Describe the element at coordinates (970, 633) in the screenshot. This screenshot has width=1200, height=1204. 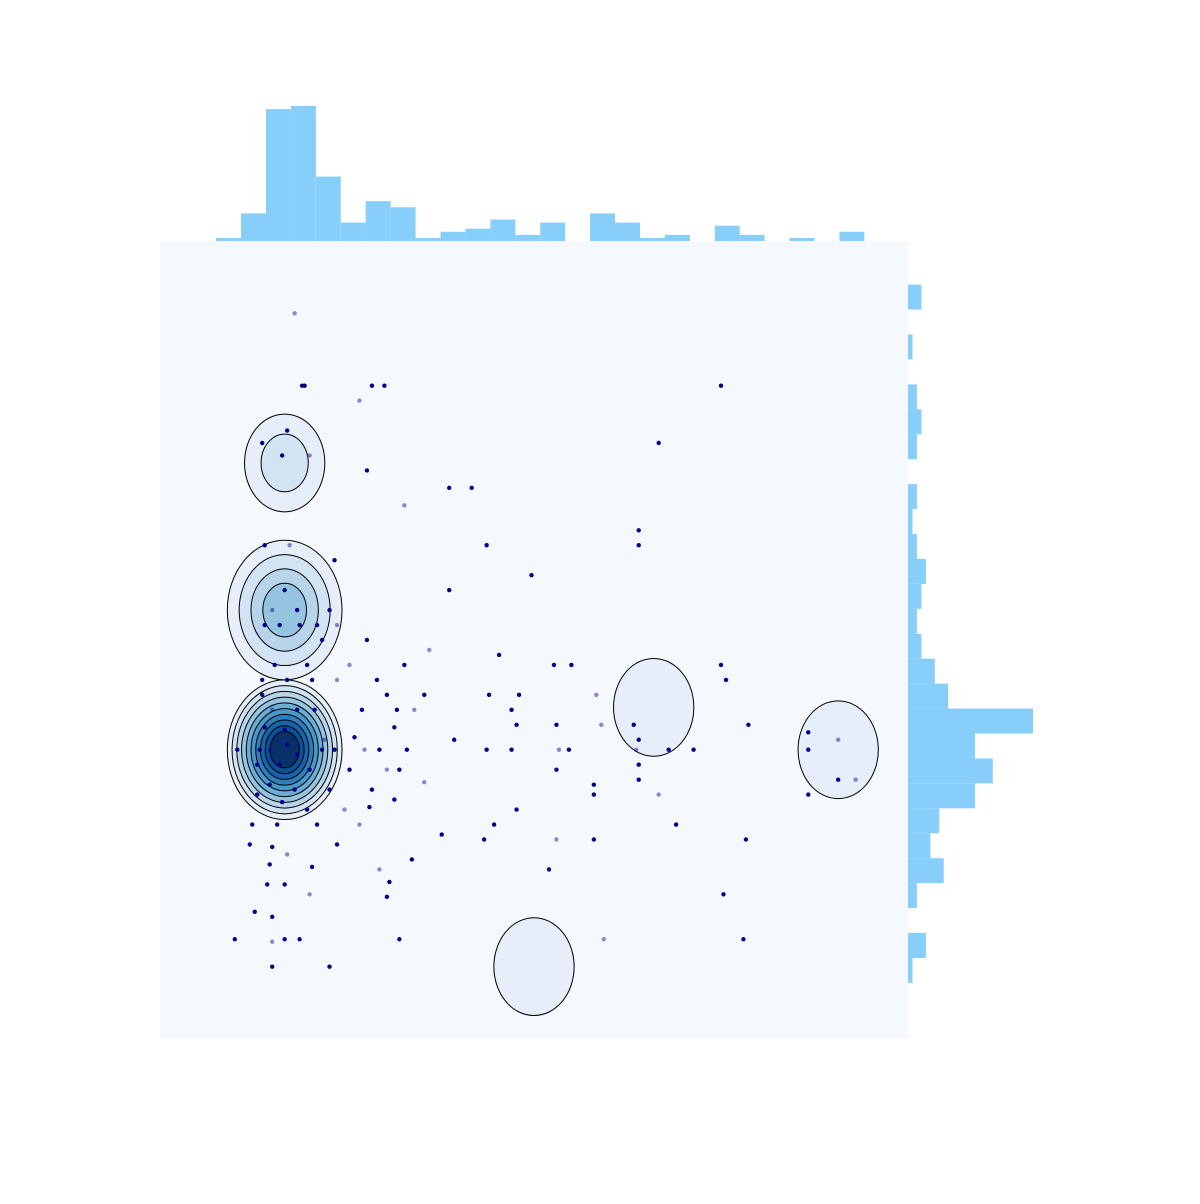
I see `marginal-y-histogram` at that location.